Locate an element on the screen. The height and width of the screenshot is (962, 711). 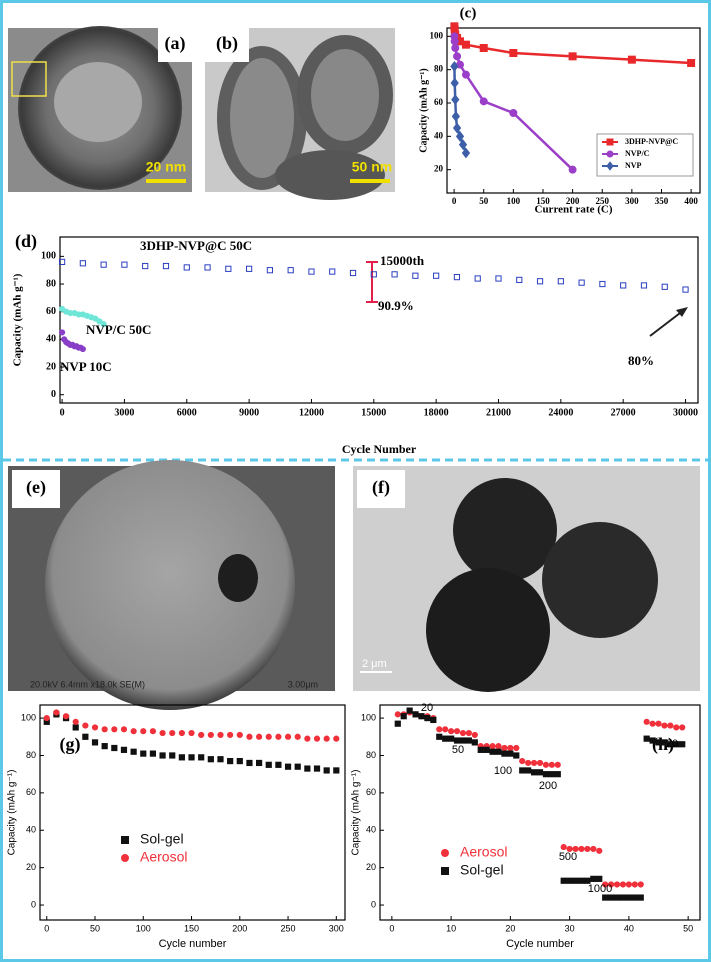
x-axis-label: Current rate (C) is located at coordinates (574, 210).